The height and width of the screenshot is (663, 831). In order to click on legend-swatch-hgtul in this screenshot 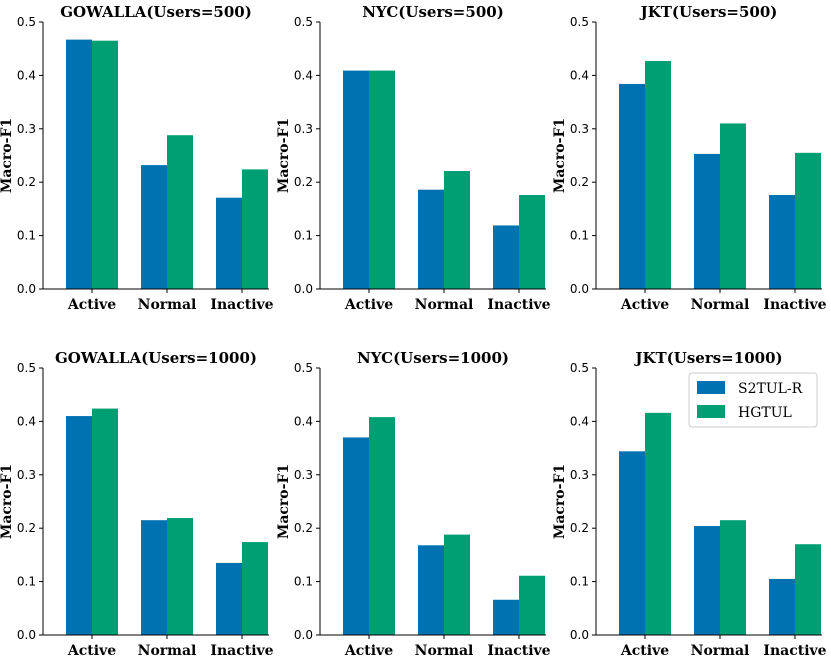, I will do `click(711, 411)`.